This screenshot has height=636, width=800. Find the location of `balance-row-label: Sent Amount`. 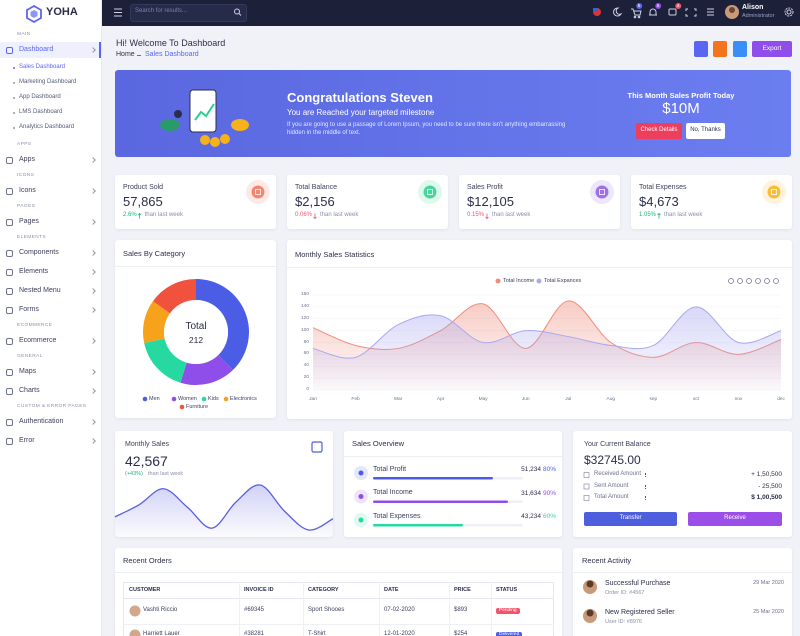

balance-row-label: Sent Amount is located at coordinates (611, 485).